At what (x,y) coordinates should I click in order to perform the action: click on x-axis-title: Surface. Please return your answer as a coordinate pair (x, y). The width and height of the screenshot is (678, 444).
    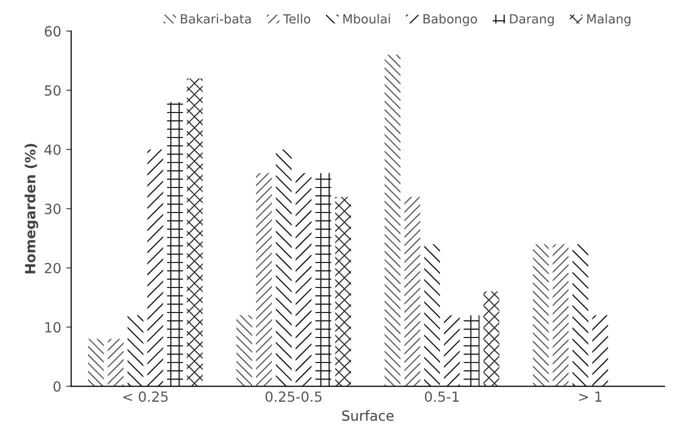
    Looking at the image, I should click on (368, 415).